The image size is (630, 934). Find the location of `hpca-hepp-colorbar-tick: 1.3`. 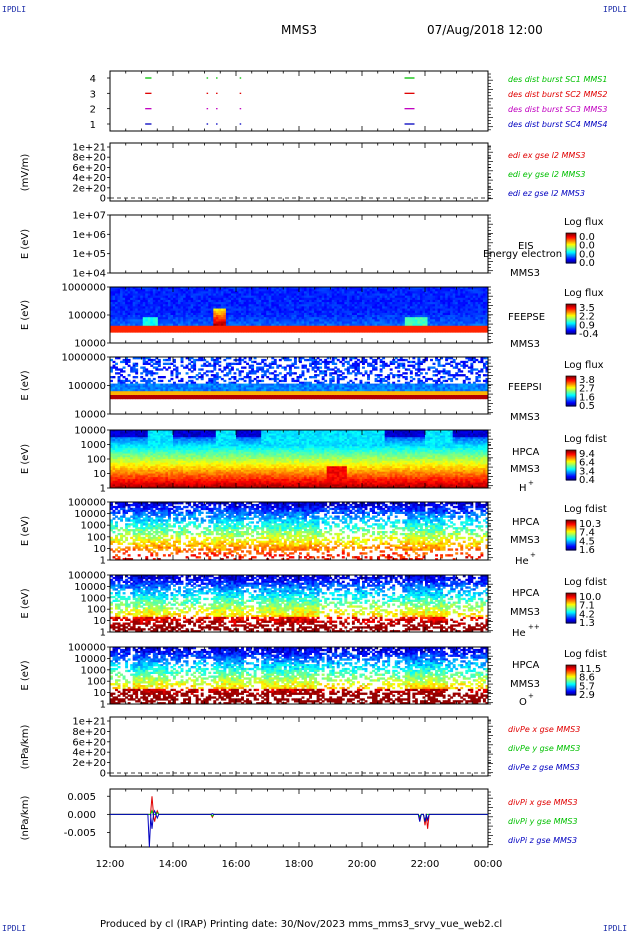

hpca-hepp-colorbar-tick: 1.3 is located at coordinates (587, 623).